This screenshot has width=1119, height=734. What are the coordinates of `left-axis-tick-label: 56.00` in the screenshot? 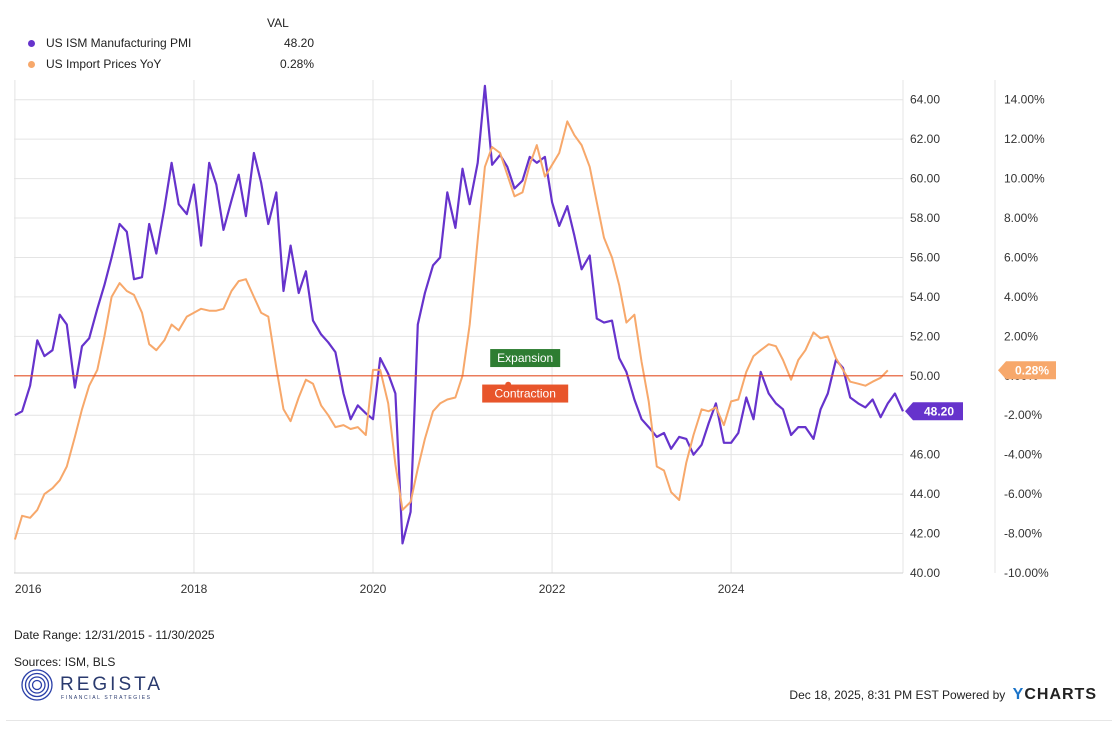 It's located at (925, 257).